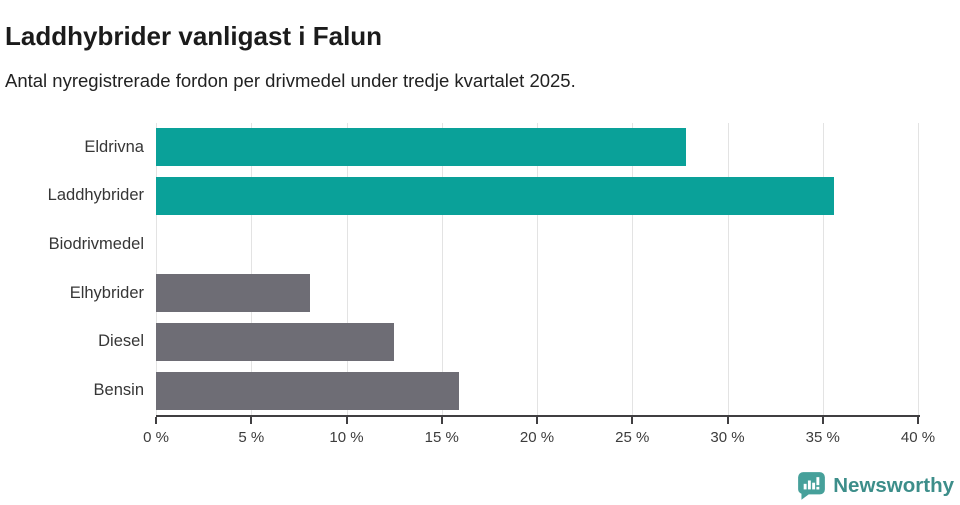 The height and width of the screenshot is (505, 960). Describe the element at coordinates (156, 437) in the screenshot. I see `axis-tick-label: 0 %` at that location.